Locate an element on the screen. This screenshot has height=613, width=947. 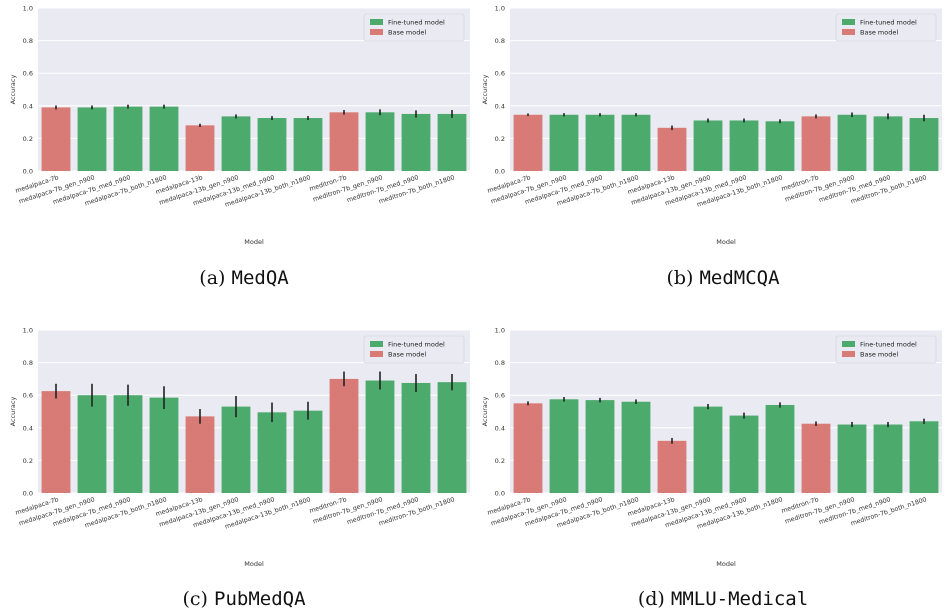
caption-c-prefix: (c) is located at coordinates (195, 599).